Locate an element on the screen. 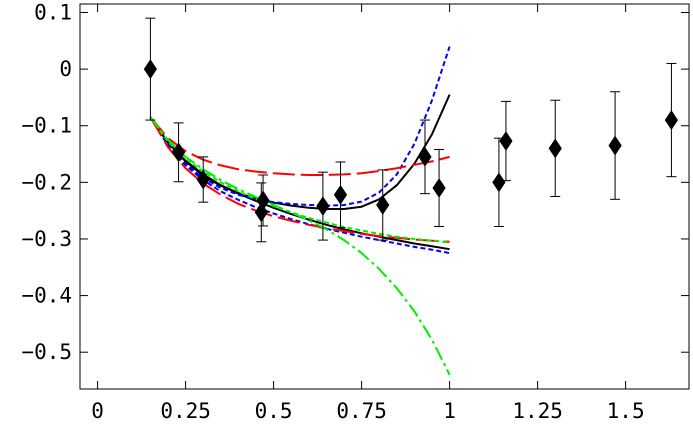 The image size is (693, 428). series-red-long-dashed-upper is located at coordinates (299, 146).